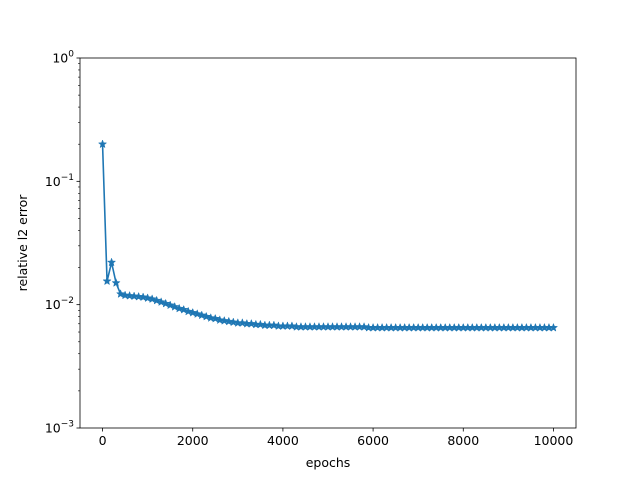 The image size is (640, 480). I want to click on y-axis: 10⁻³ 10⁻² 10⁻¹ 10⁰, so click(62, 243).